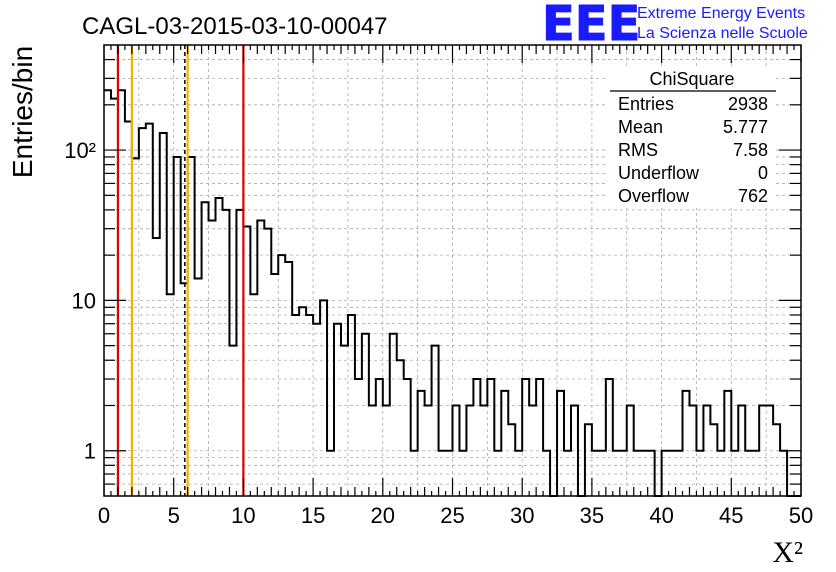 The height and width of the screenshot is (572, 836). Describe the element at coordinates (243, 515) in the screenshot. I see `x-tick-label: 10` at that location.